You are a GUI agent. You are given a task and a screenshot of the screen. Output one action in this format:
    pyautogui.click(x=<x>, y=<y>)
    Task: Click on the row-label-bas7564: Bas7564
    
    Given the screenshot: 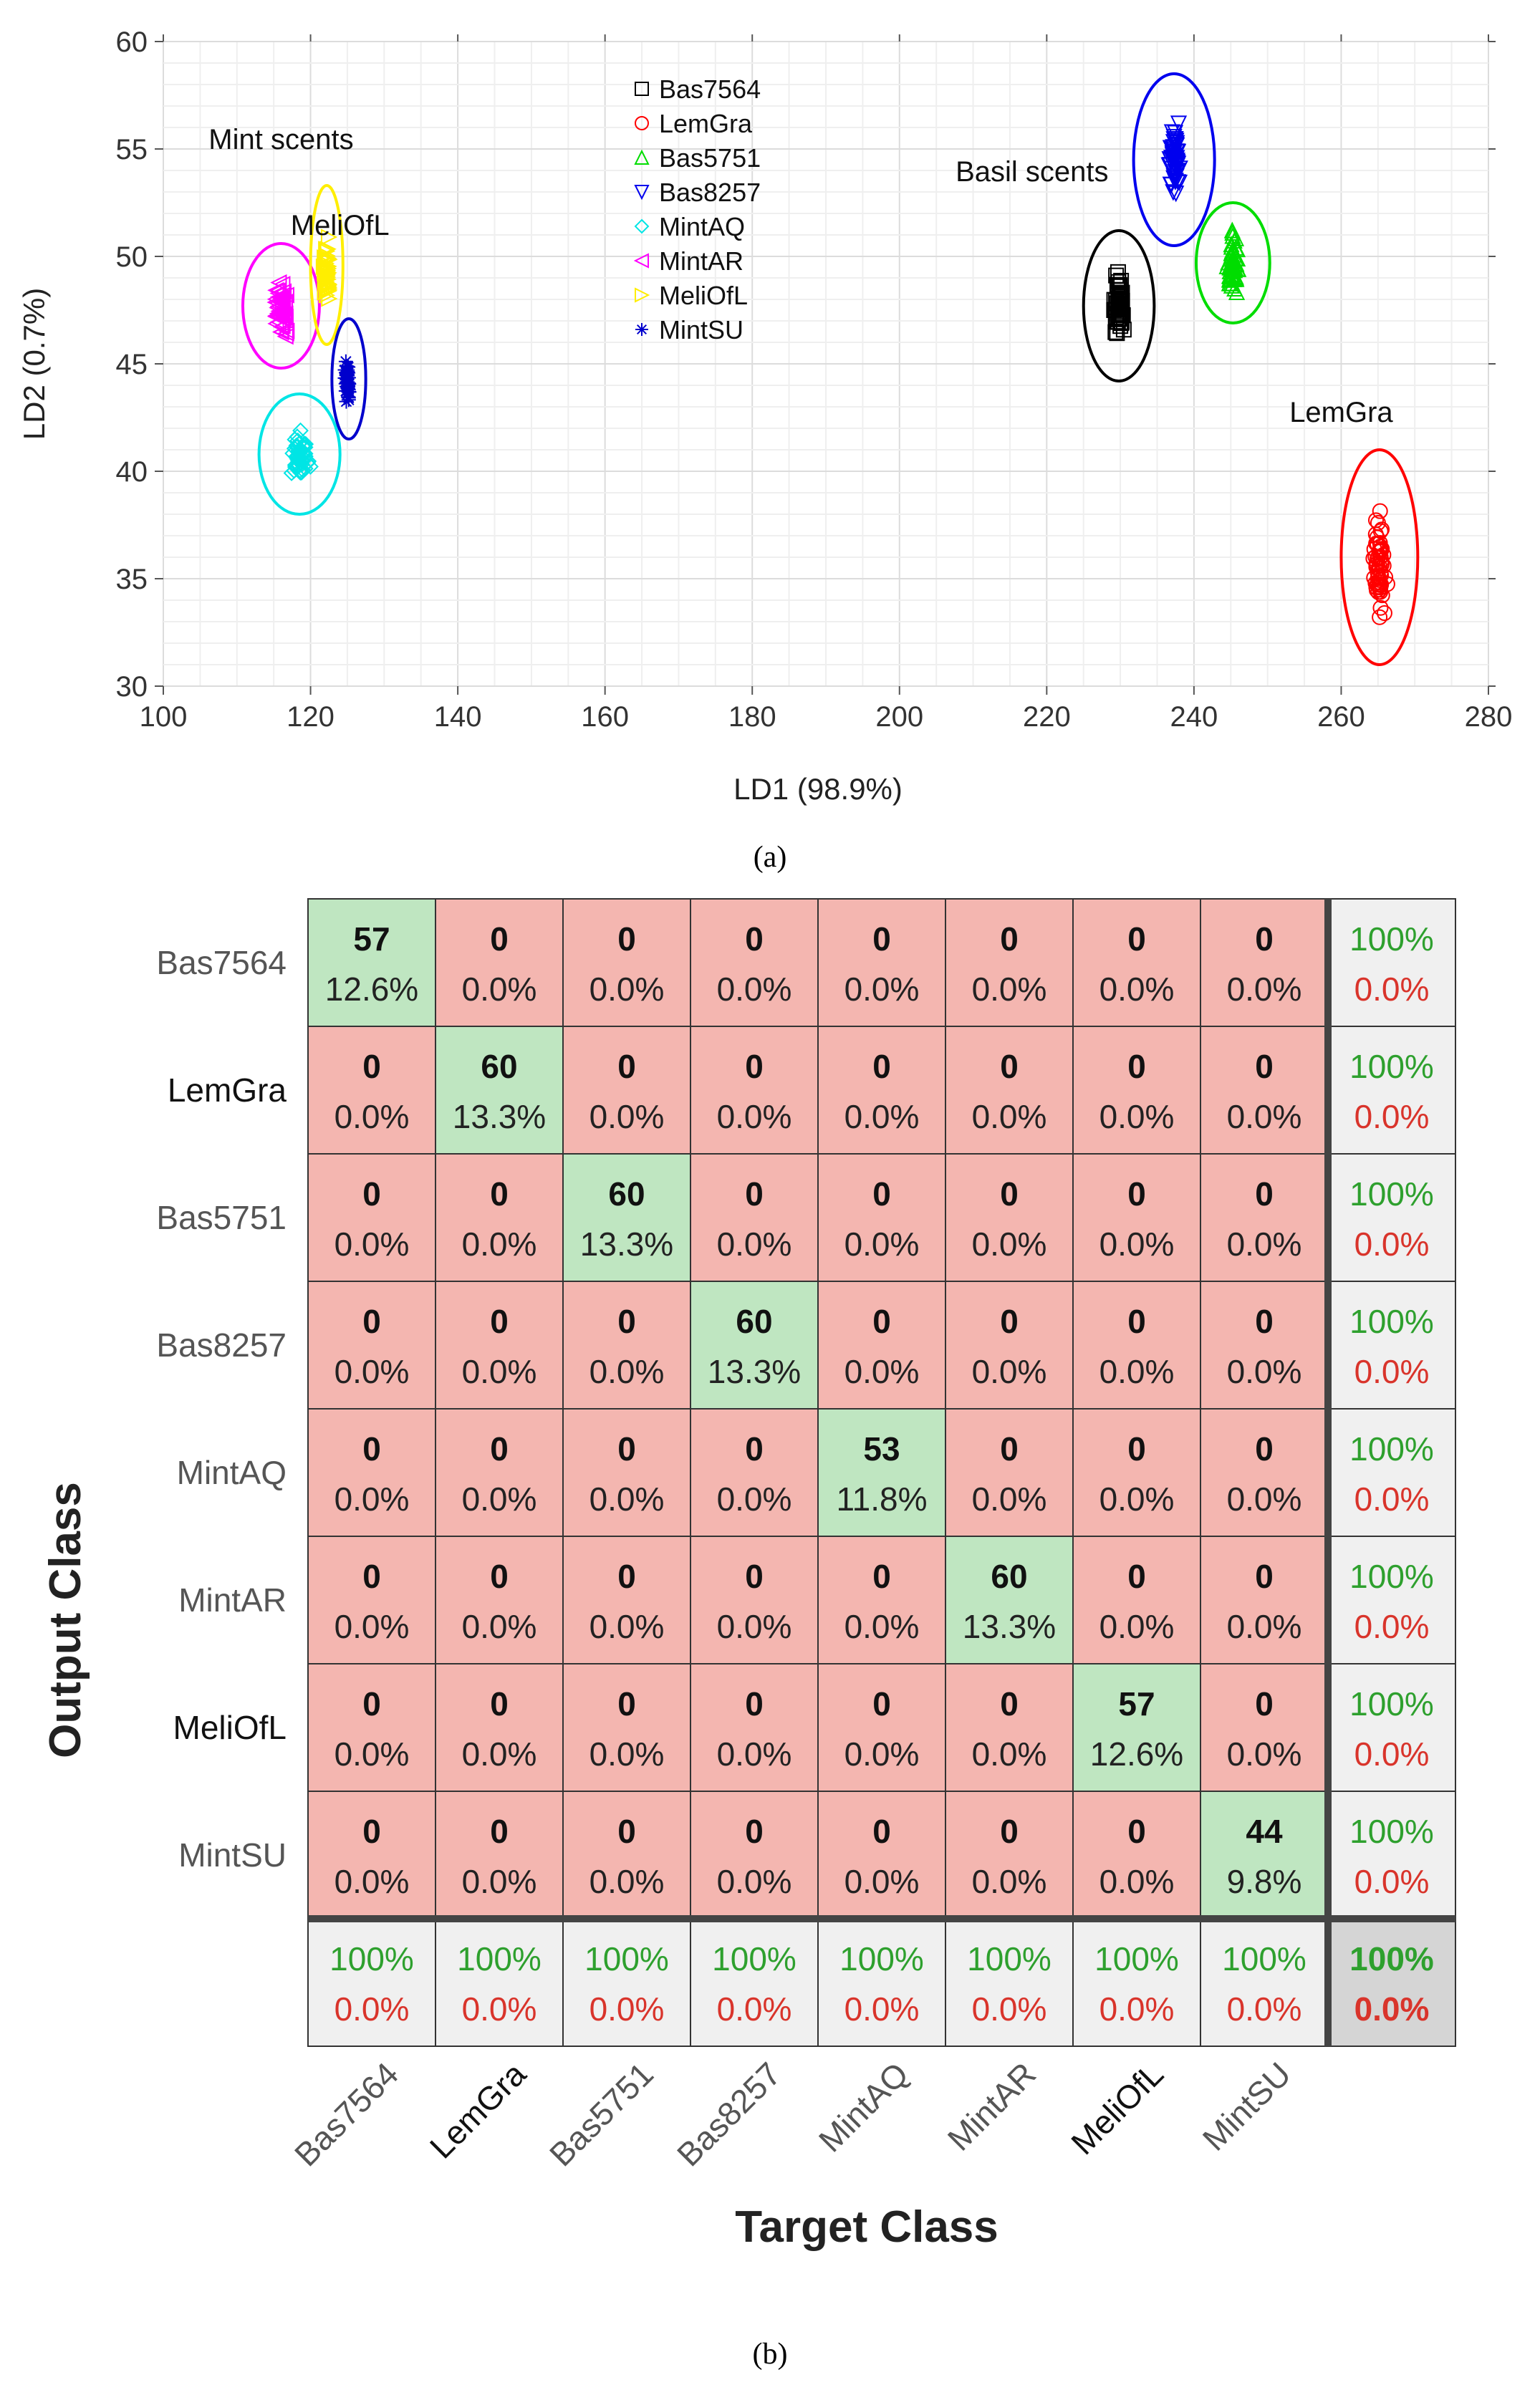 What is the action you would take?
    pyautogui.click(x=221, y=962)
    